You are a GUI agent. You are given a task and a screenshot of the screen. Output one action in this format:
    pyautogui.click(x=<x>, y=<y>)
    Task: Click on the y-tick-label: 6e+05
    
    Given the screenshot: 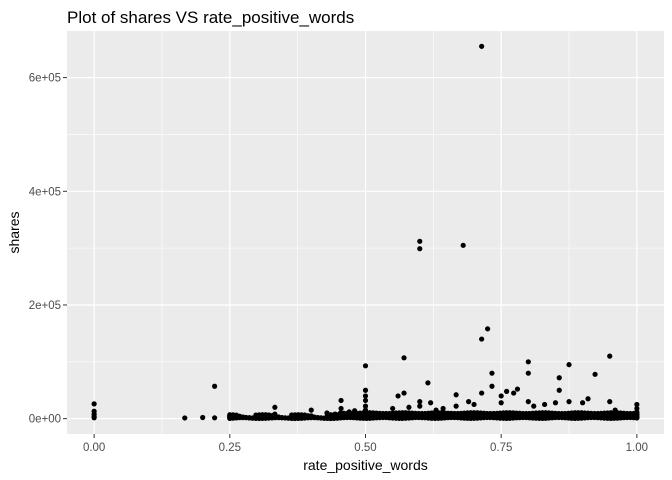 What is the action you would take?
    pyautogui.click(x=45, y=79)
    